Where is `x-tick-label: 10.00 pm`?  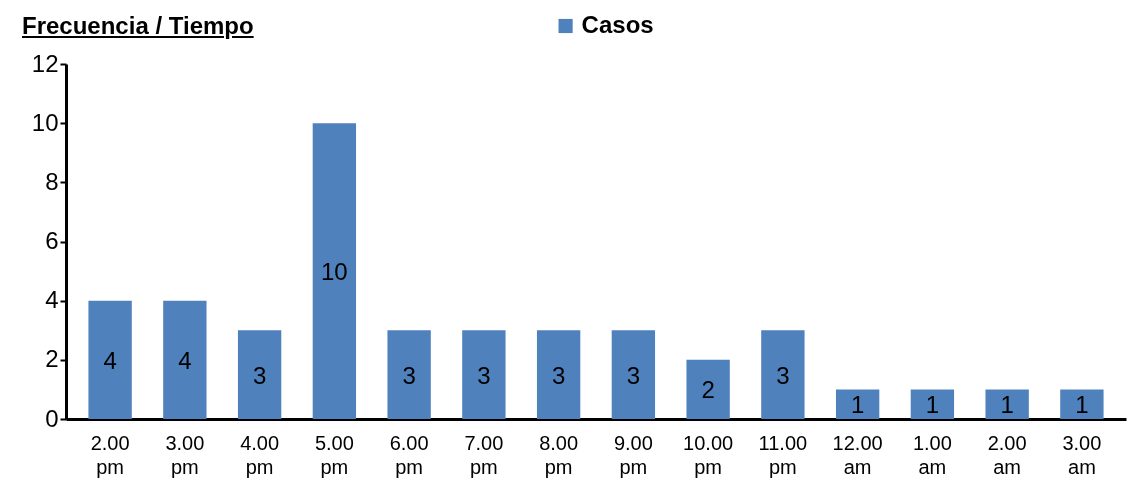 x-tick-label: 10.00 pm is located at coordinates (708, 454).